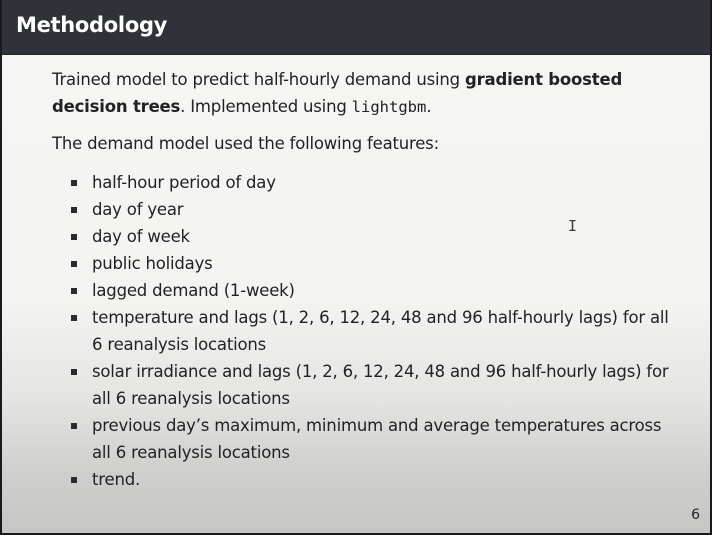  Describe the element at coordinates (362, 182) in the screenshot. I see `list-item: half-hour period of day` at that location.